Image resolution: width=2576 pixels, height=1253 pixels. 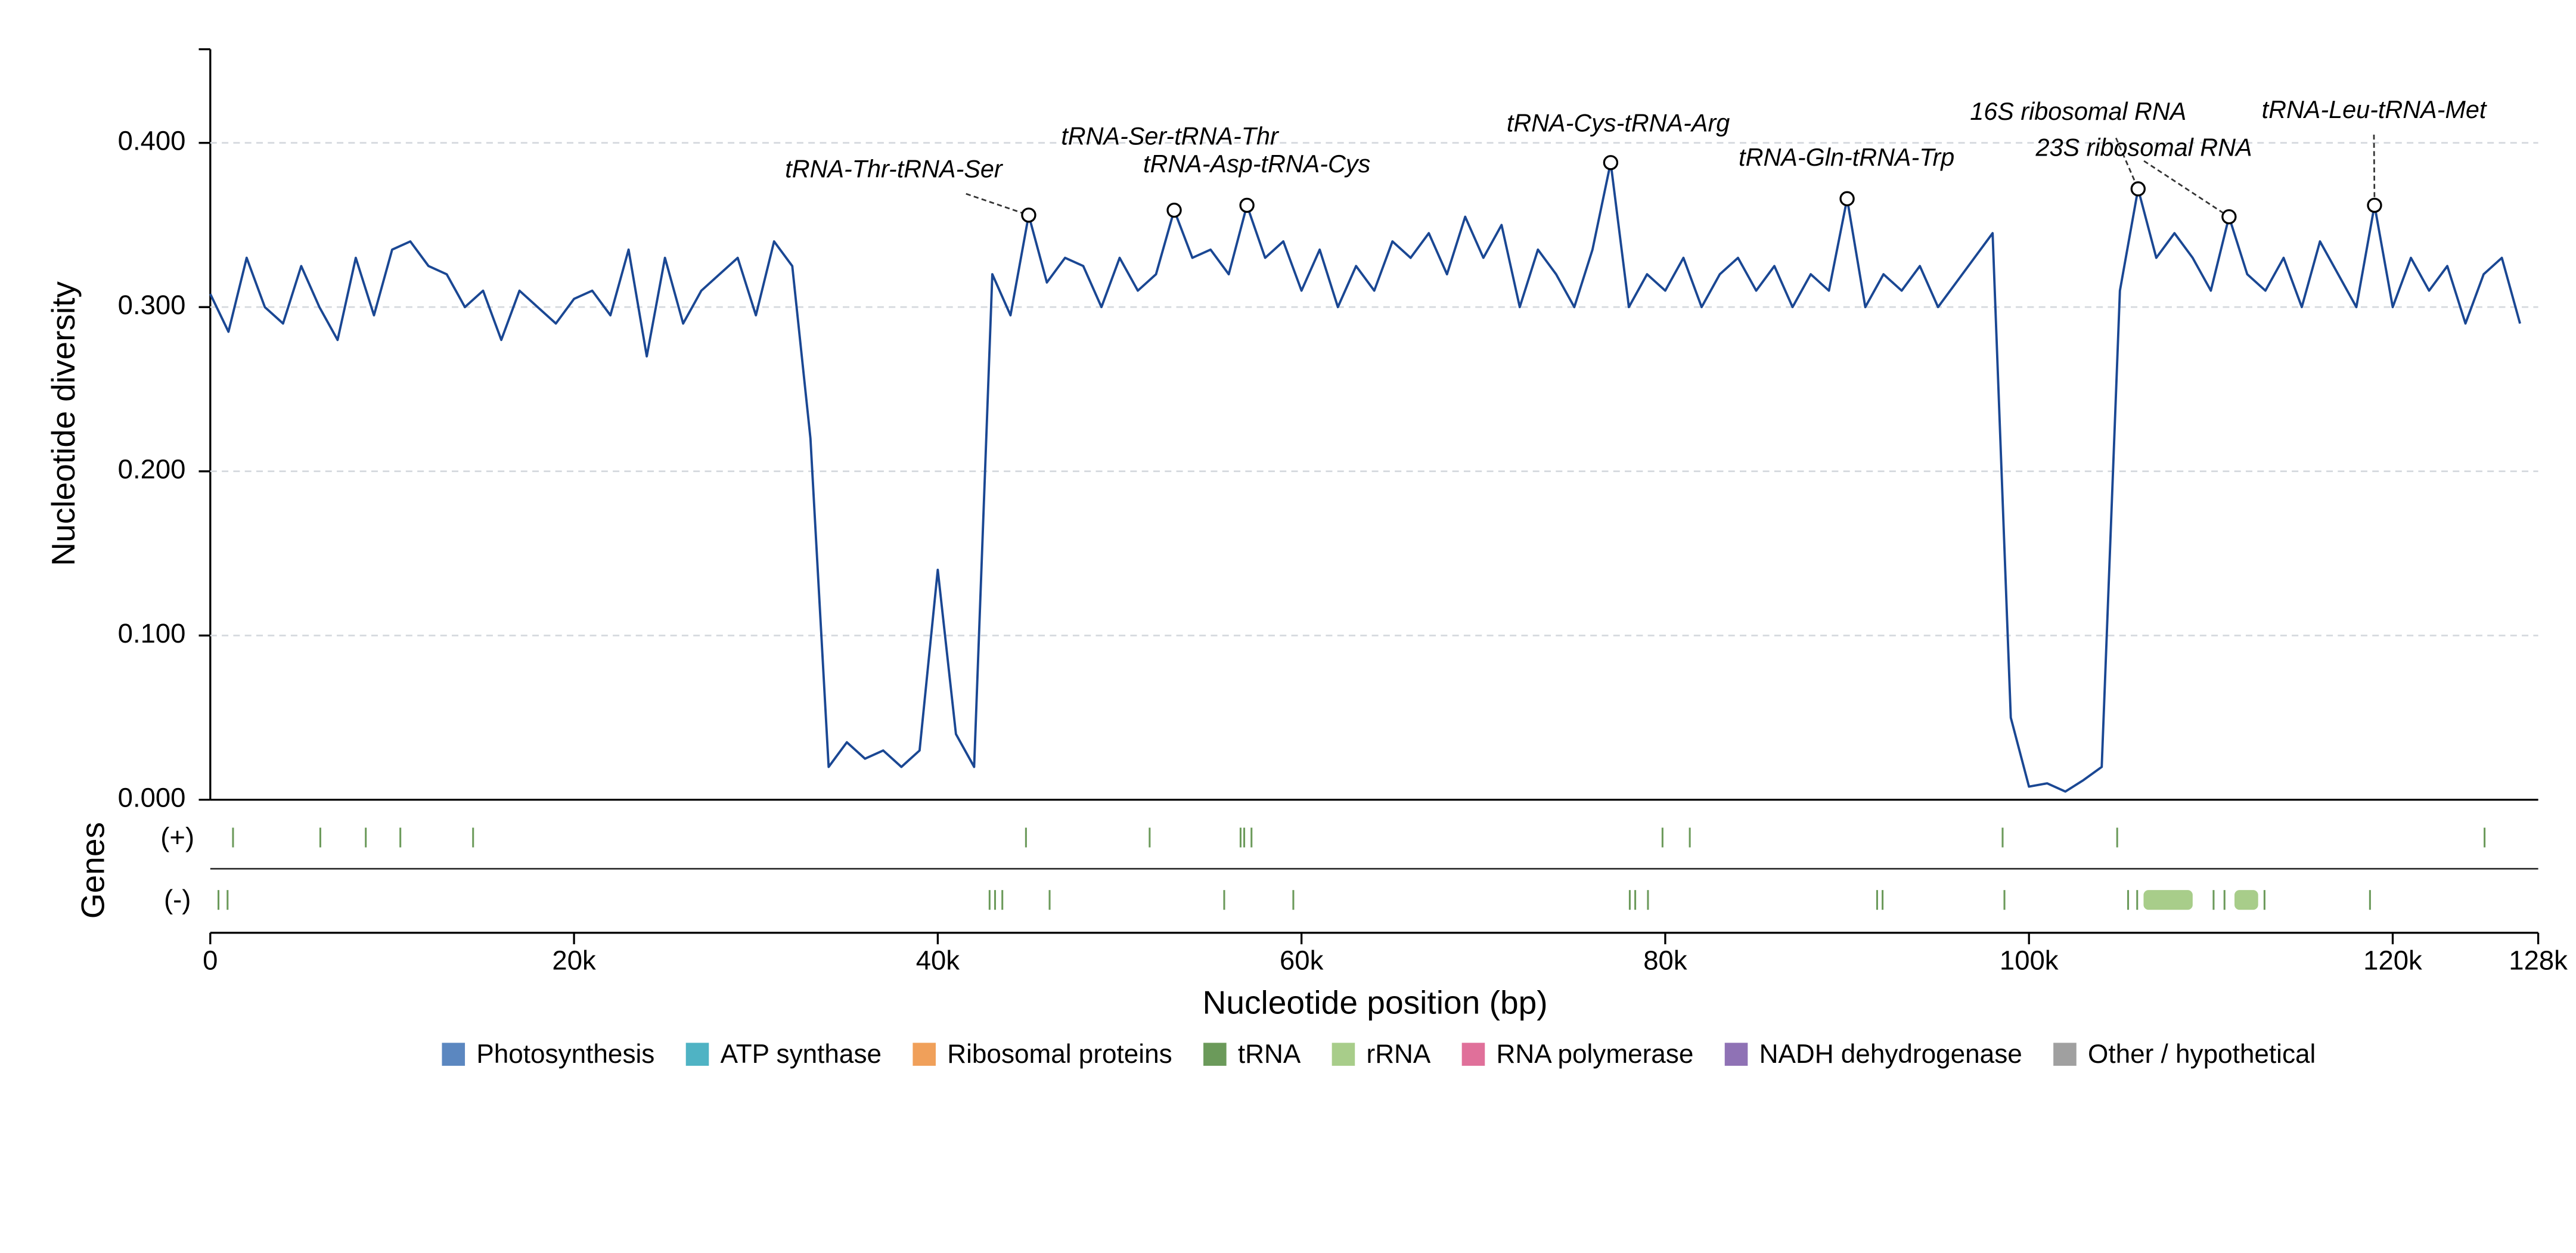 I want to click on y-tick-label: 0.000, so click(x=152, y=798).